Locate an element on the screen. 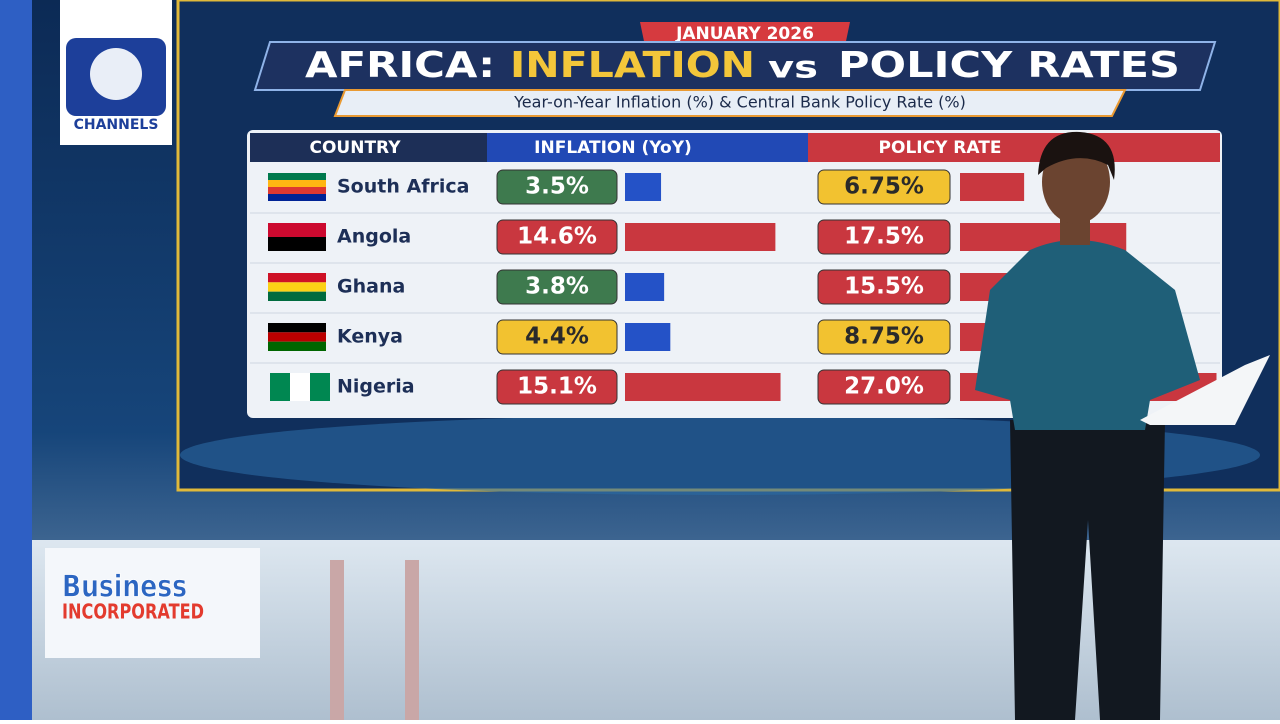 The width and height of the screenshot is (1280, 724). logo-globe is located at coordinates (116, 74).